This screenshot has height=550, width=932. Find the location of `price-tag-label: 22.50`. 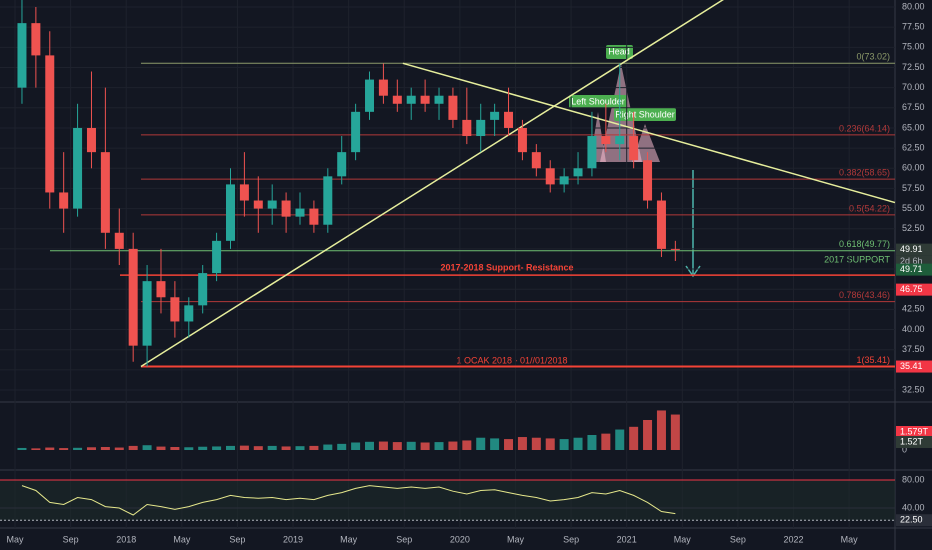

price-tag-label: 22.50 is located at coordinates (911, 520).